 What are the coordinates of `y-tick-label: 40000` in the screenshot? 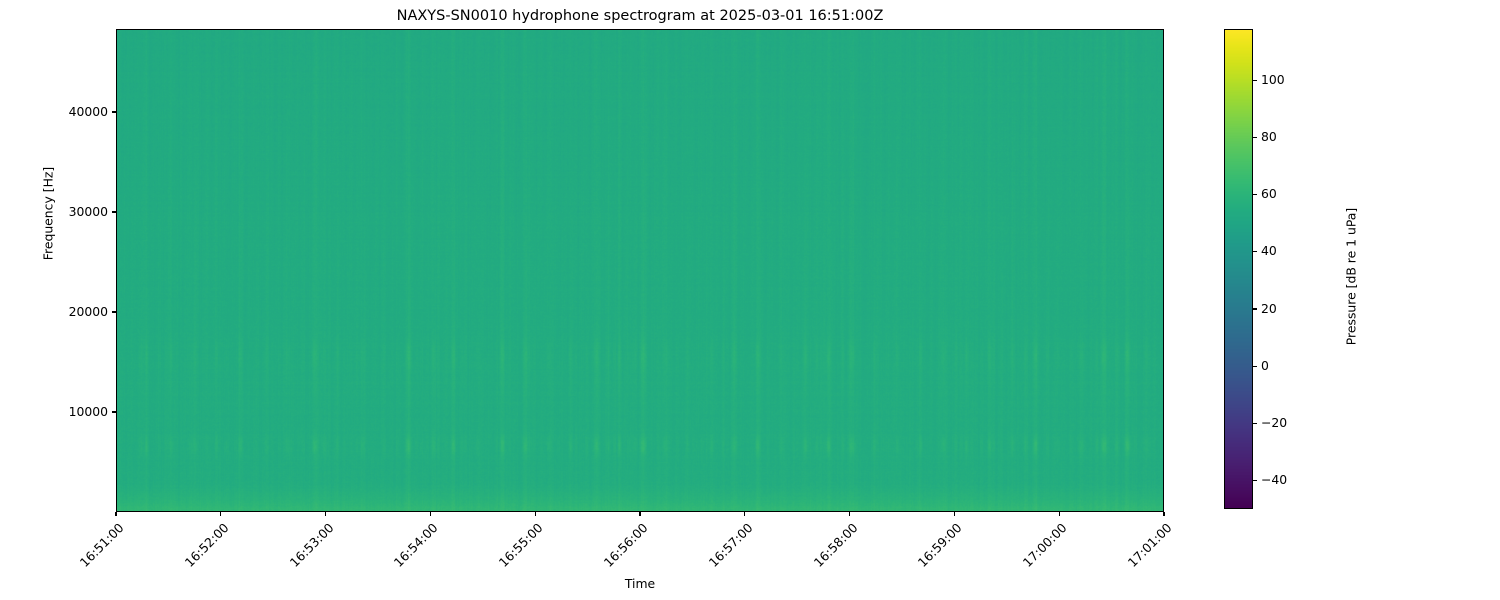 It's located at (88, 111).